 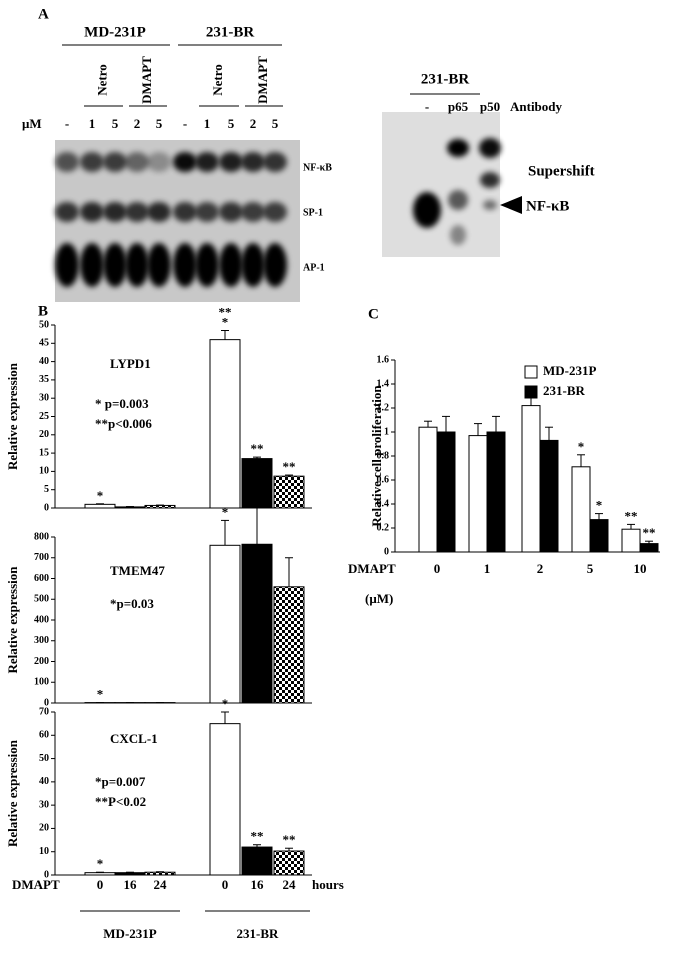 I want to click on y-tick-label: 70, so click(x=44, y=711).